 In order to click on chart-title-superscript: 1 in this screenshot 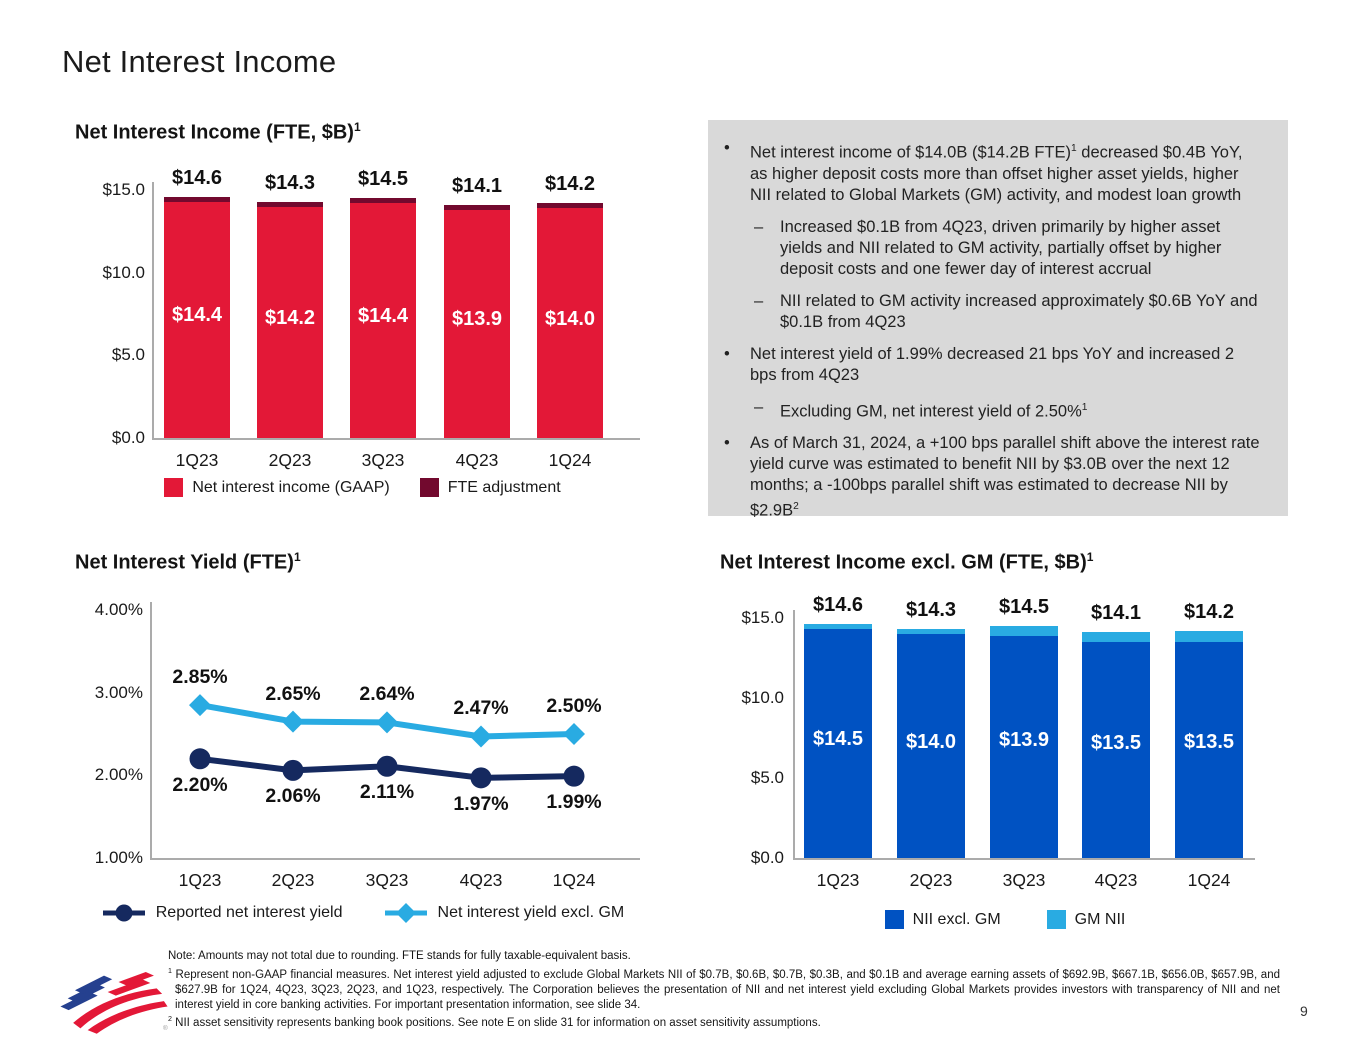, I will do `click(357, 127)`.